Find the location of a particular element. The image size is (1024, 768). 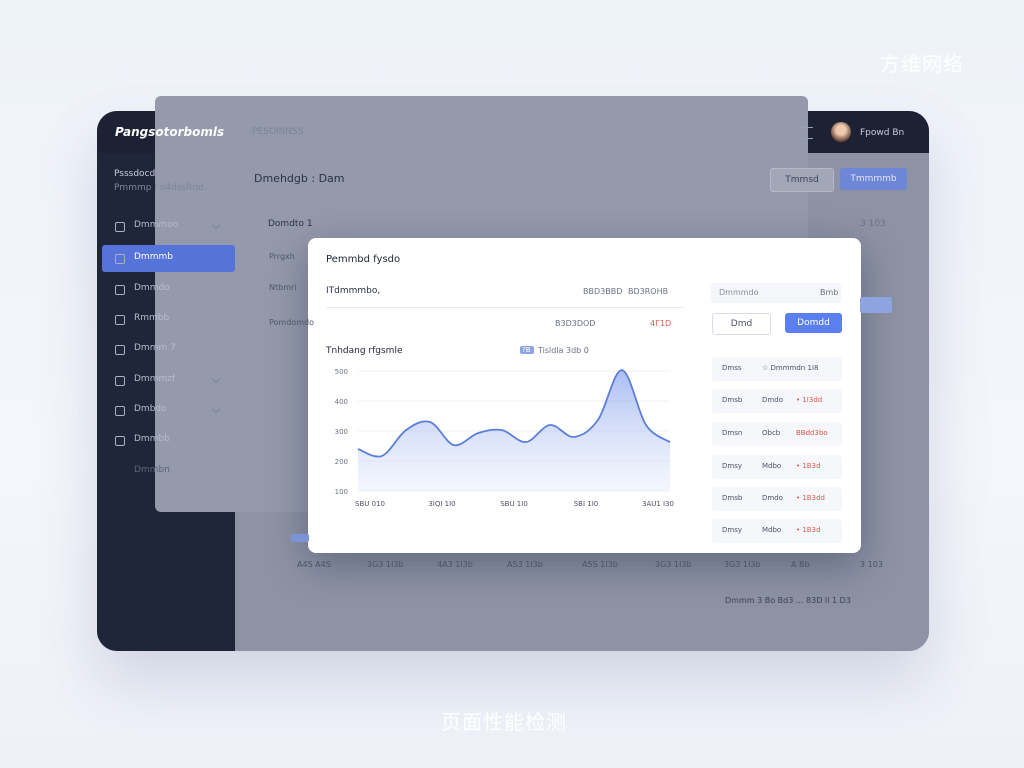

legend-label: ?B is located at coordinates (526, 350).